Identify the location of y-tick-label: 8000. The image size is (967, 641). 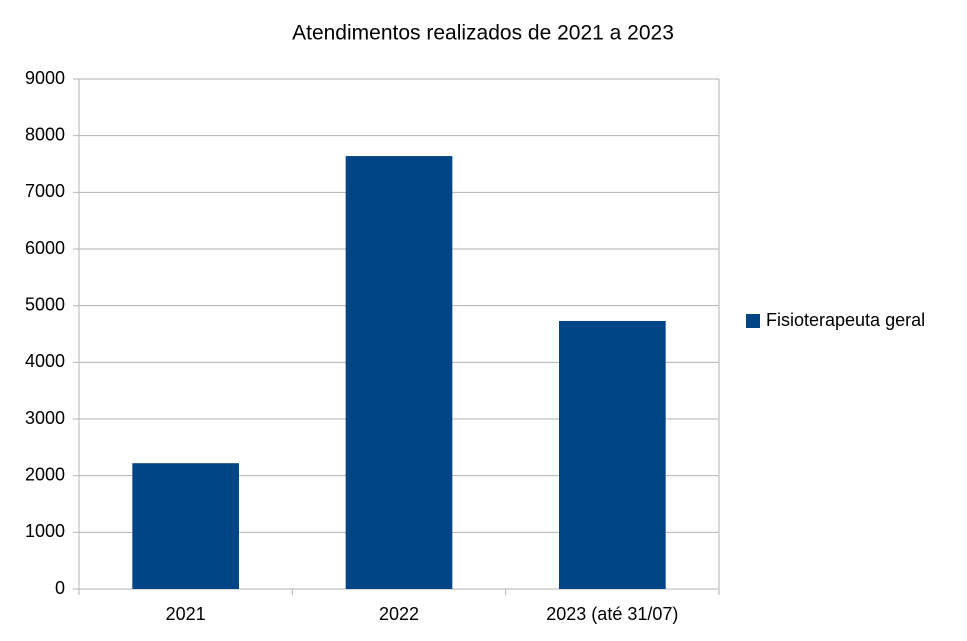
(45, 134).